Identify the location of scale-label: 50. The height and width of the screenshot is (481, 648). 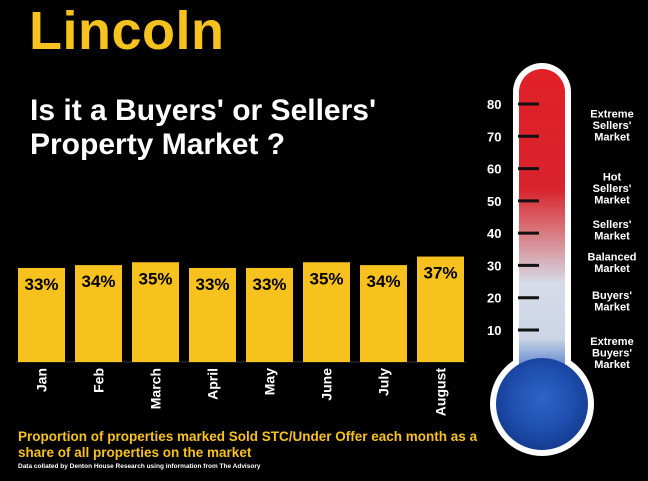
(494, 201).